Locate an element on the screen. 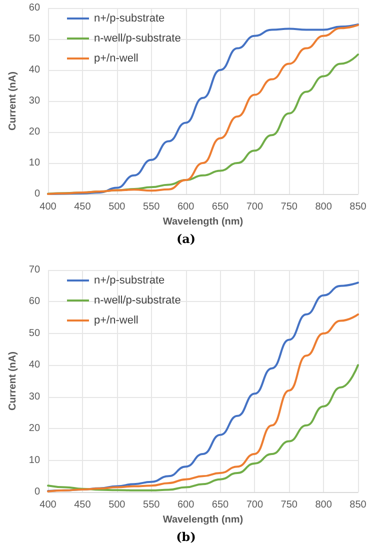 This screenshot has height=550, width=372. y-tick-label: 70 is located at coordinates (34, 270).